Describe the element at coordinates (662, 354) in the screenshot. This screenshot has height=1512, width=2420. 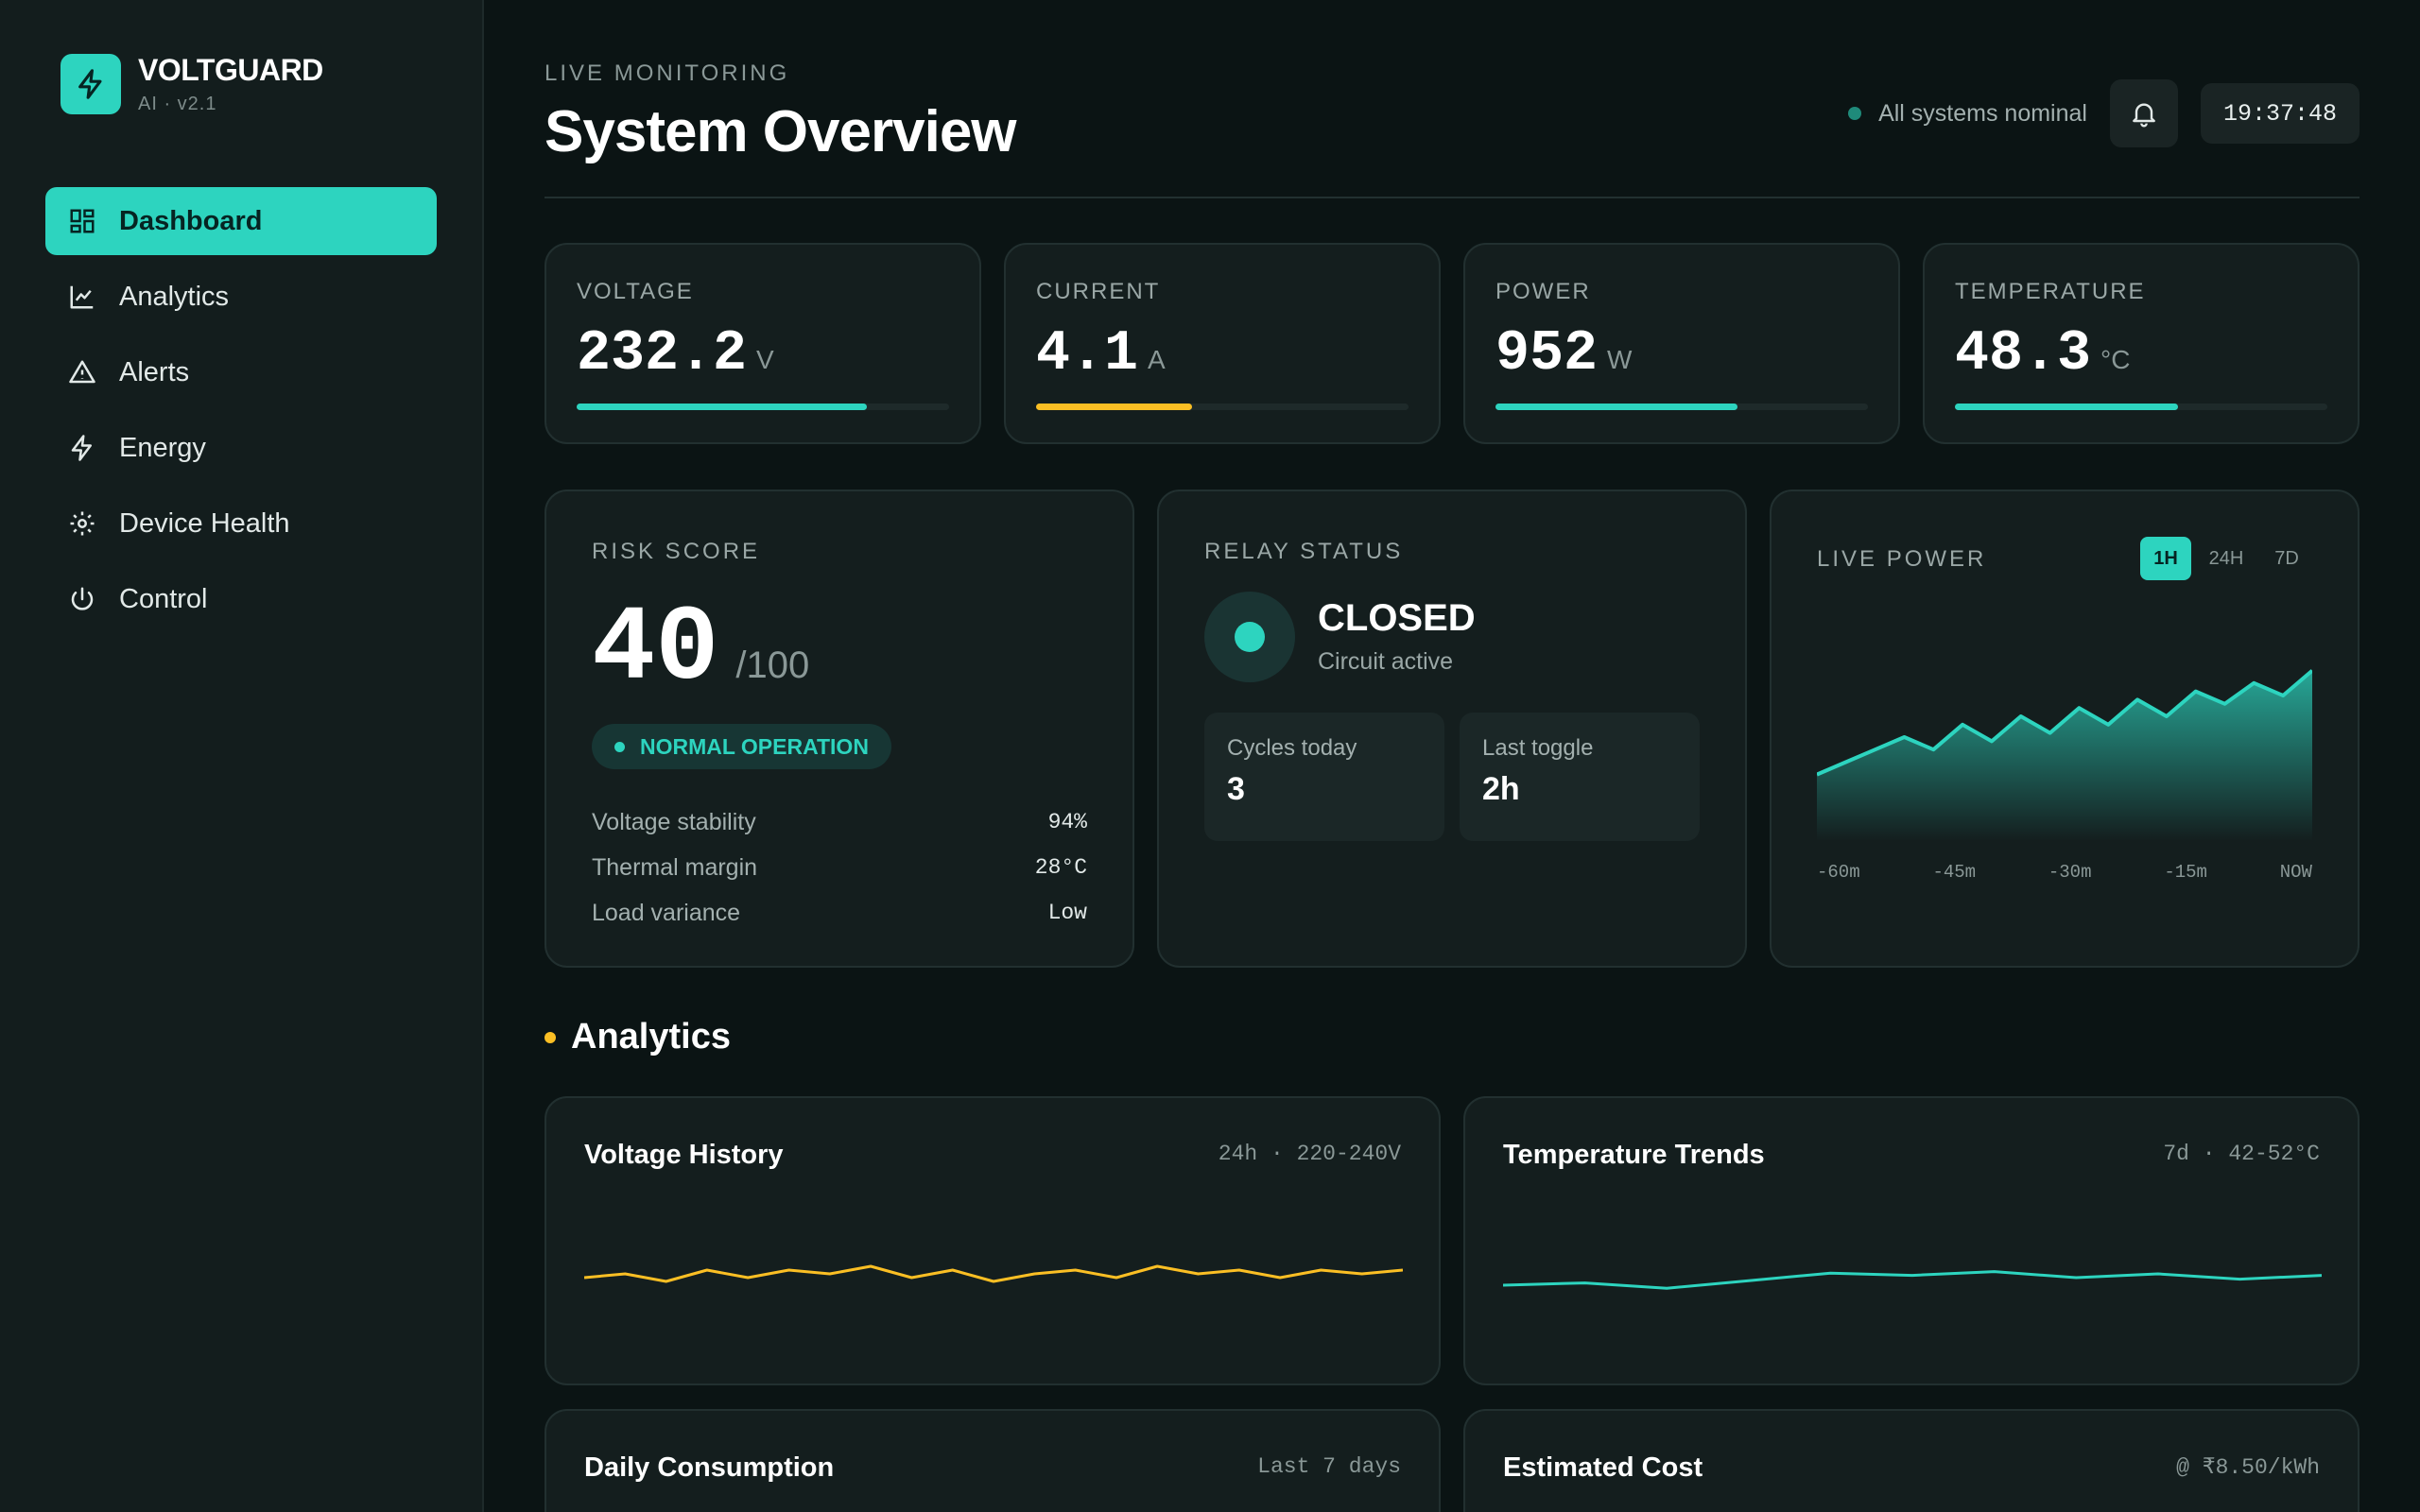
I see `metric-value: 232.2` at that location.